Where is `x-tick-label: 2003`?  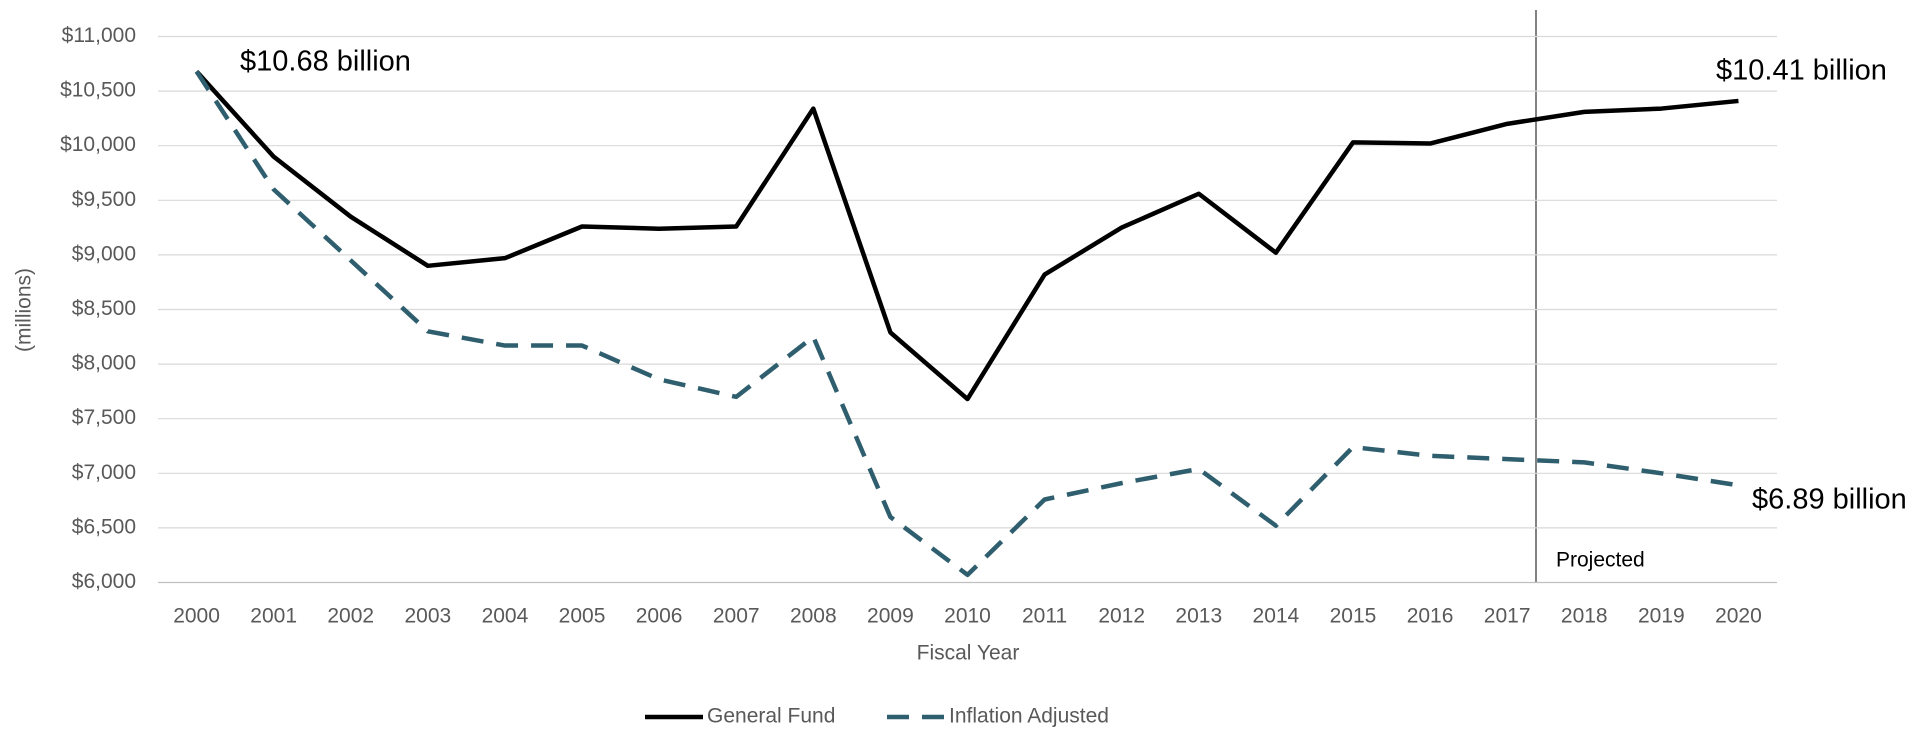
x-tick-label: 2003 is located at coordinates (427, 616).